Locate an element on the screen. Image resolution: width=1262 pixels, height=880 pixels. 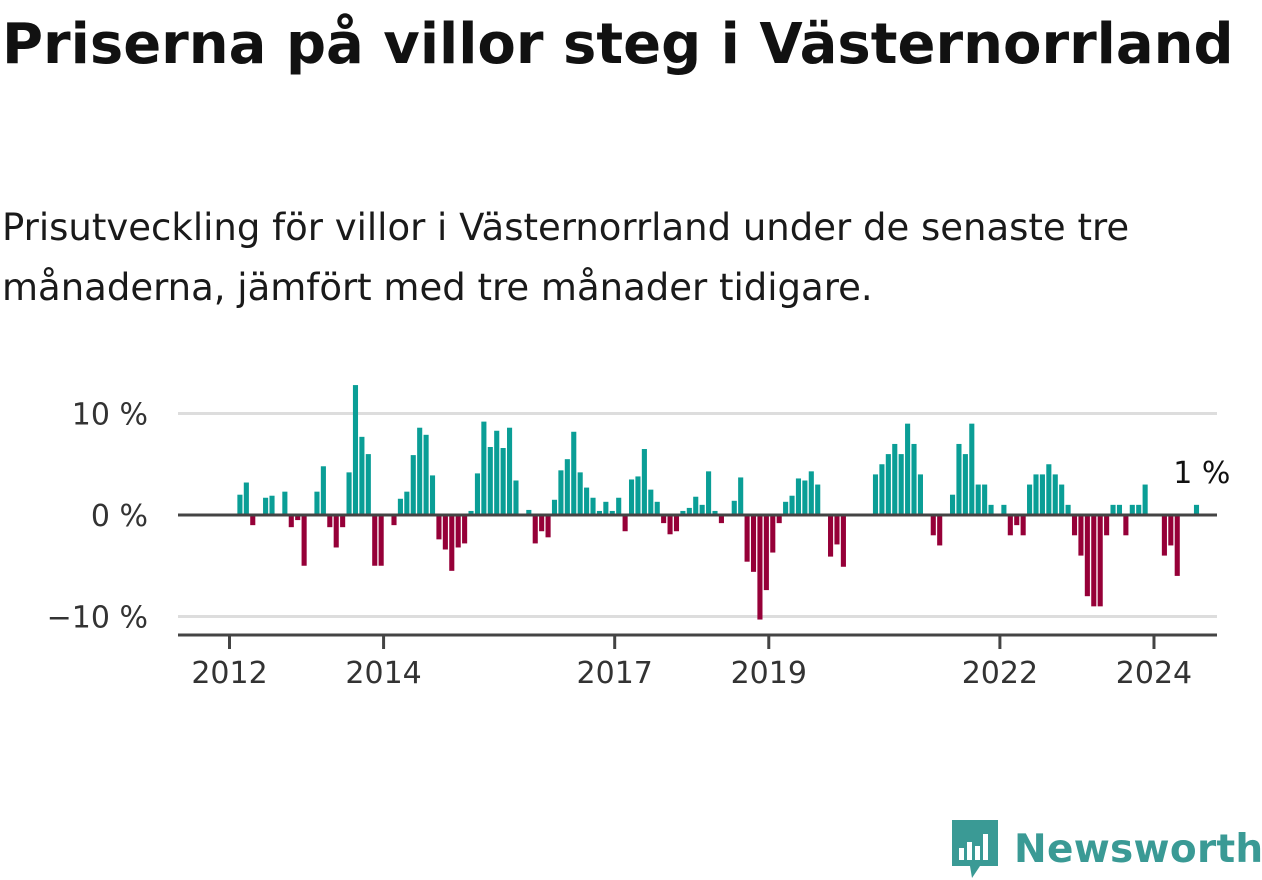
x-tick-label: 2019 is located at coordinates (769, 673).